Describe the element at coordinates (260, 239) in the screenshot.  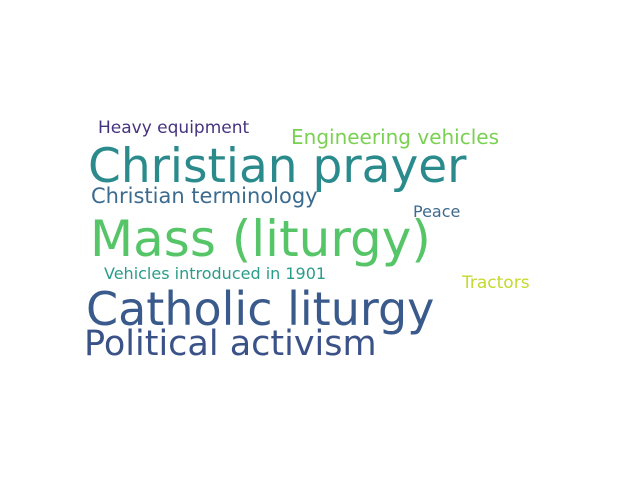
I see `word-mass-liturgy: Mass (liturgy)` at that location.